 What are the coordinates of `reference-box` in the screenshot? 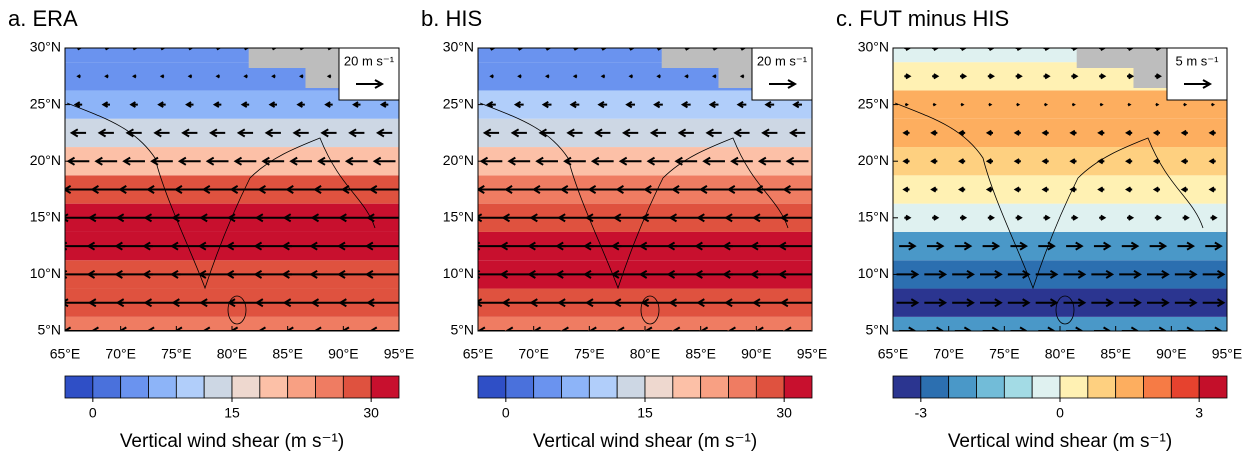 It's located at (1197, 74).